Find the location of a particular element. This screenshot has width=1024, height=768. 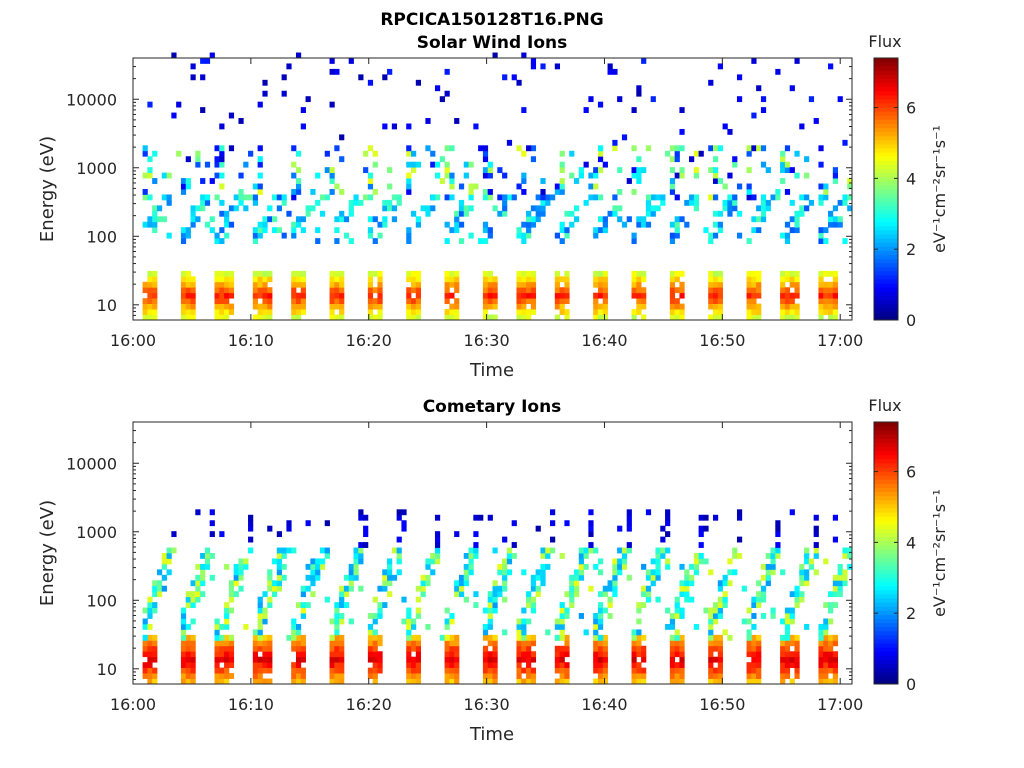

y-tick-label: 100 is located at coordinates (101, 600).